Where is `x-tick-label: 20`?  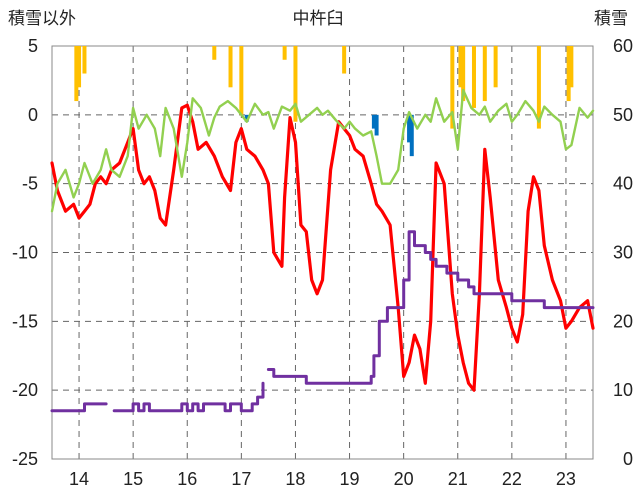
x-tick-label: 20 is located at coordinates (404, 479).